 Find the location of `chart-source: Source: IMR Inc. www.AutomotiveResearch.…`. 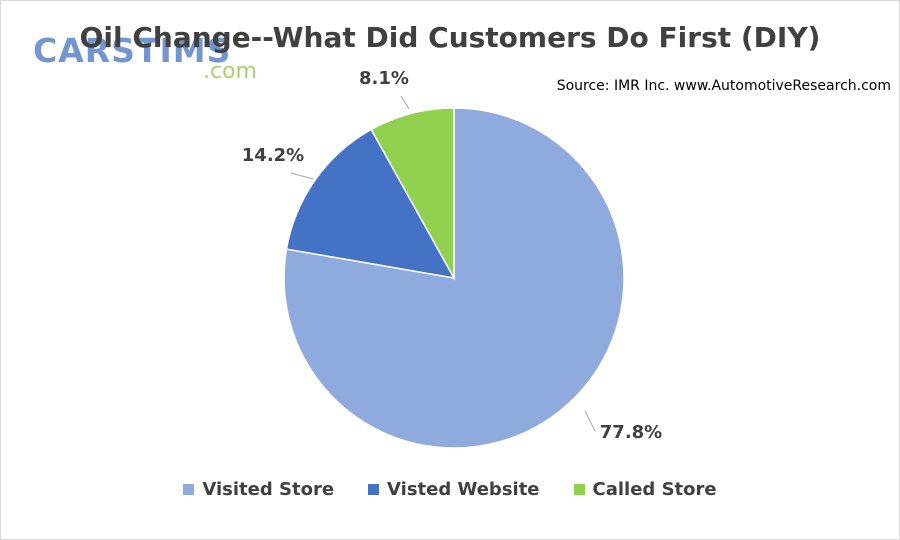

chart-source: Source: IMR Inc. www.AutomotiveResearch.… is located at coordinates (723, 86).